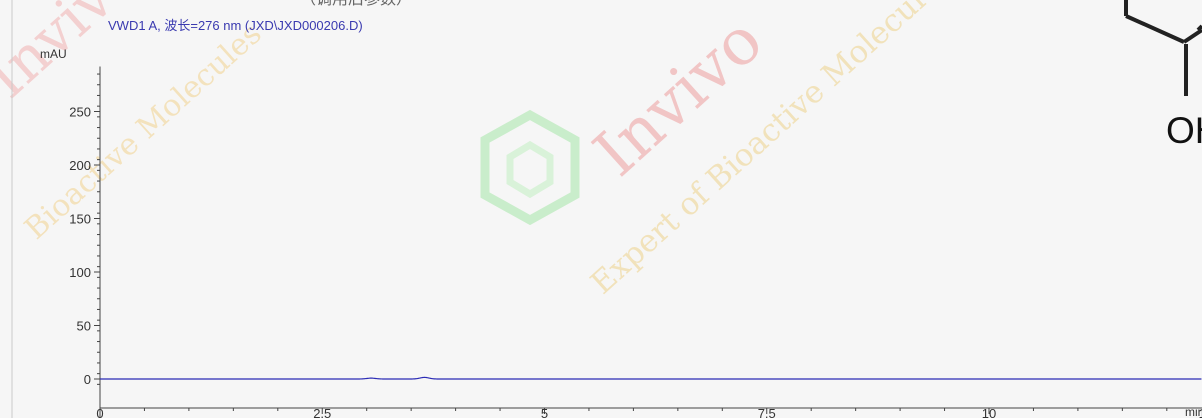 The height and width of the screenshot is (418, 1202). I want to click on x-tick-label: 0, so click(99, 412).